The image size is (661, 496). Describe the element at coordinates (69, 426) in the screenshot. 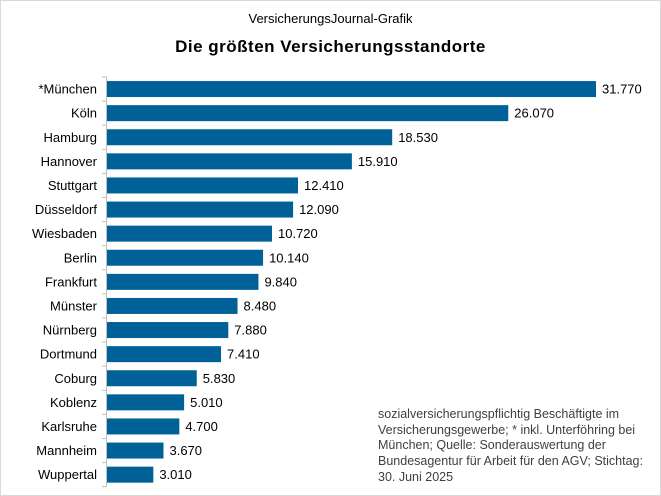

I see `category-label: Karlsruhe` at that location.